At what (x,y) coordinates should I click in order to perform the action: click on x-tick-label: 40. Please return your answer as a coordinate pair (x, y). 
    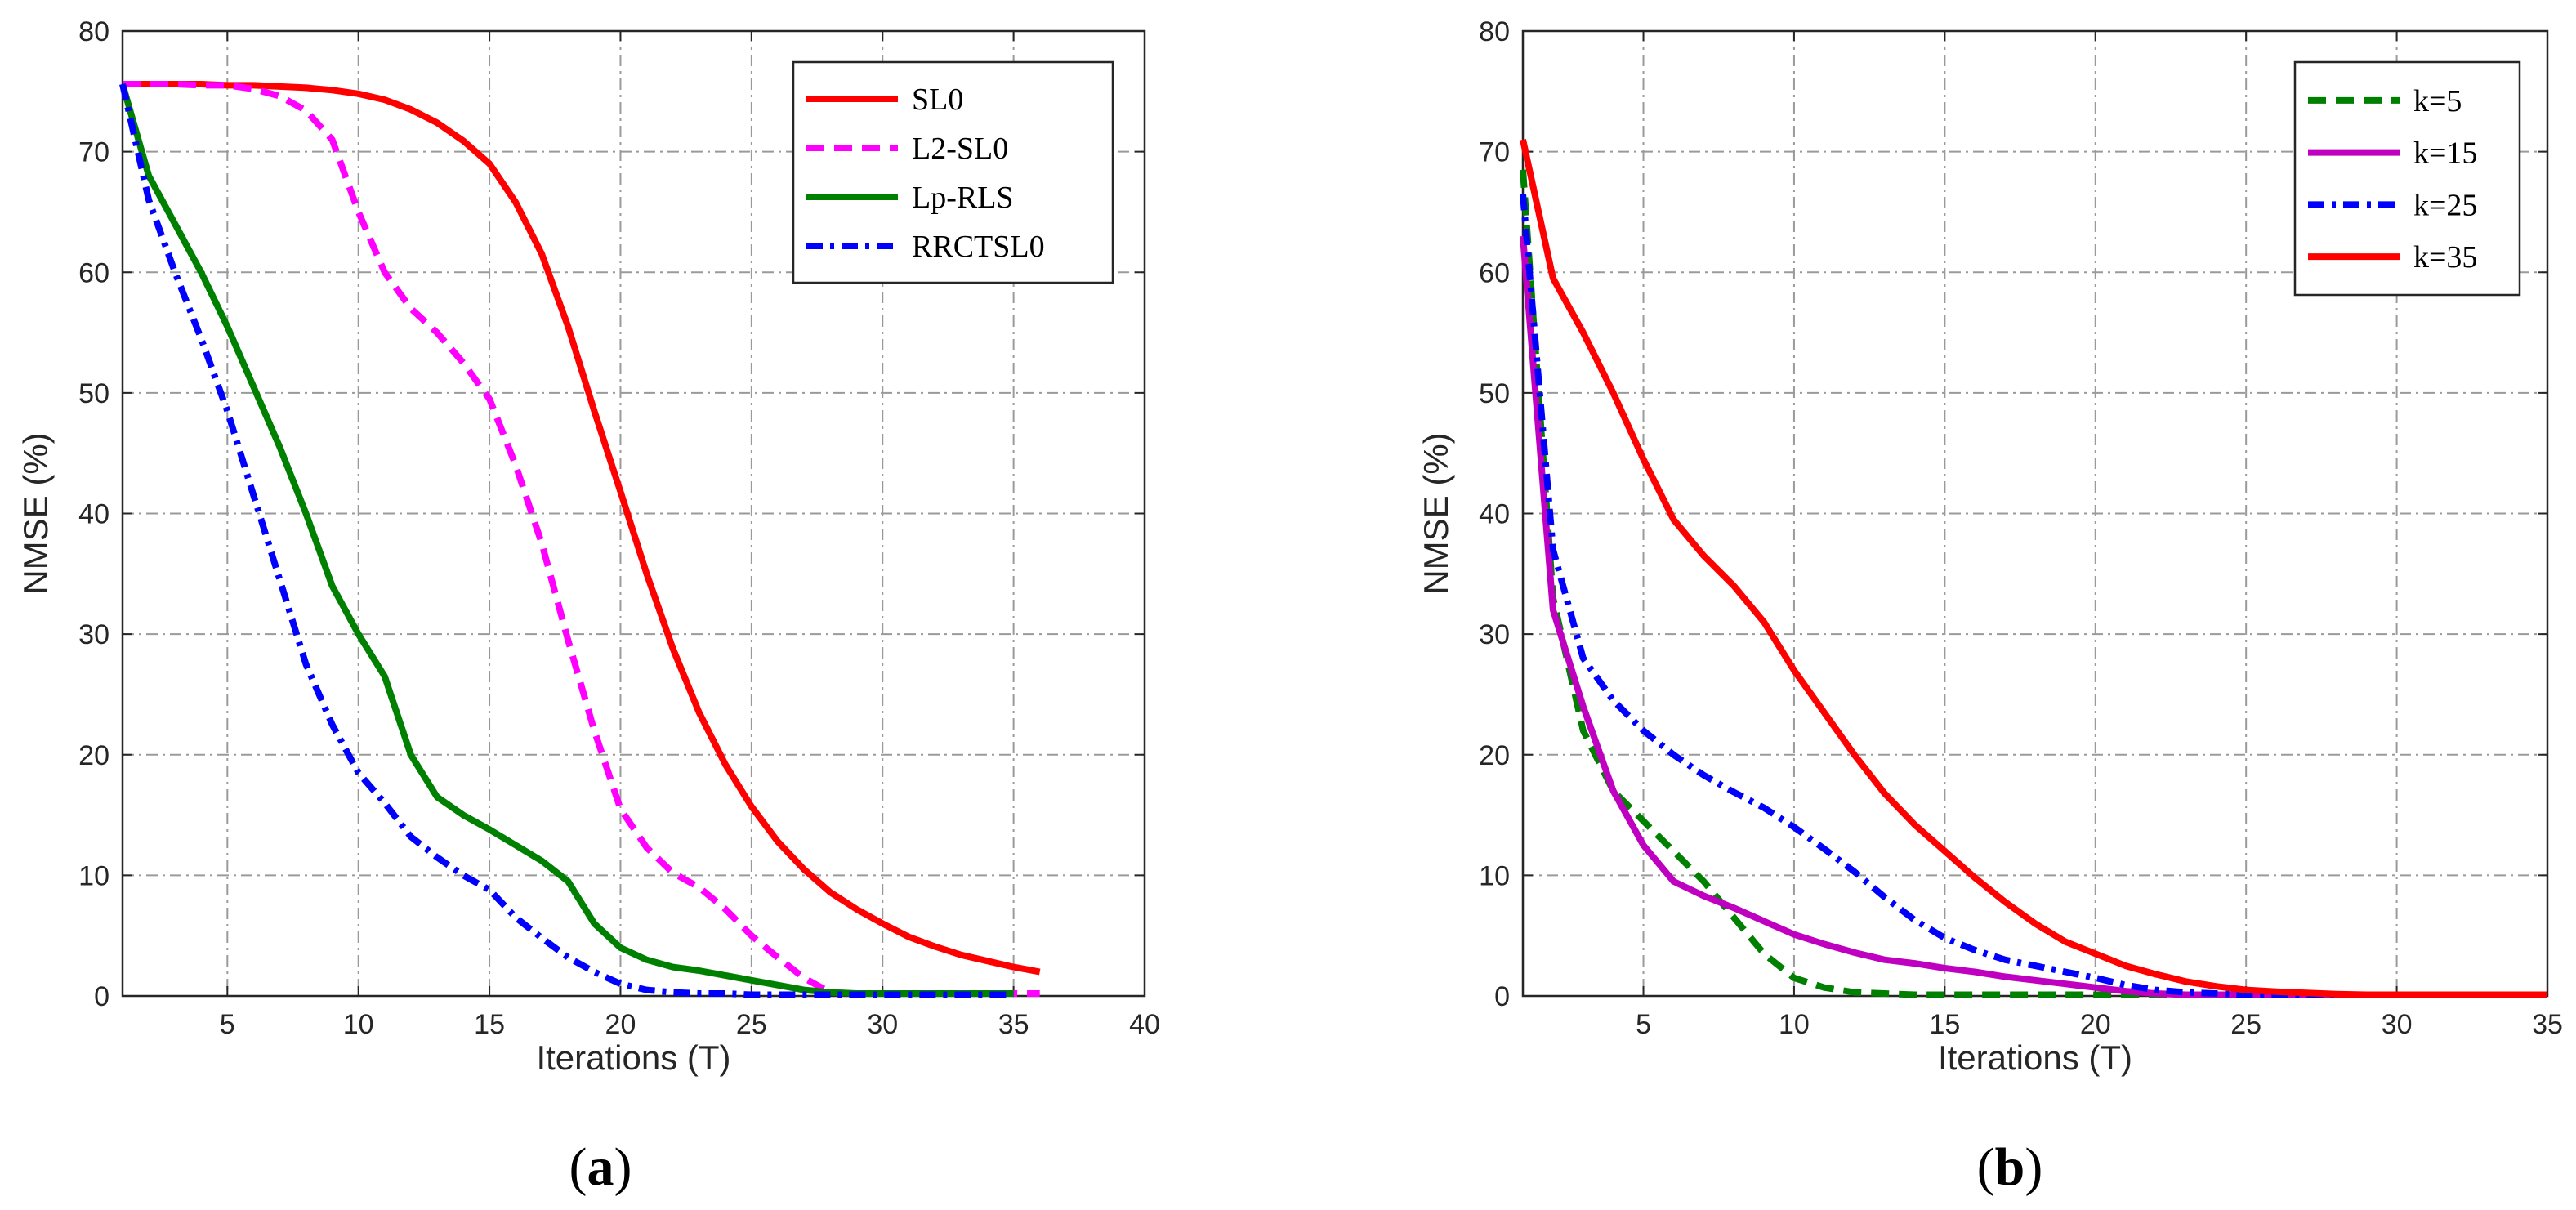
    Looking at the image, I should click on (1144, 1024).